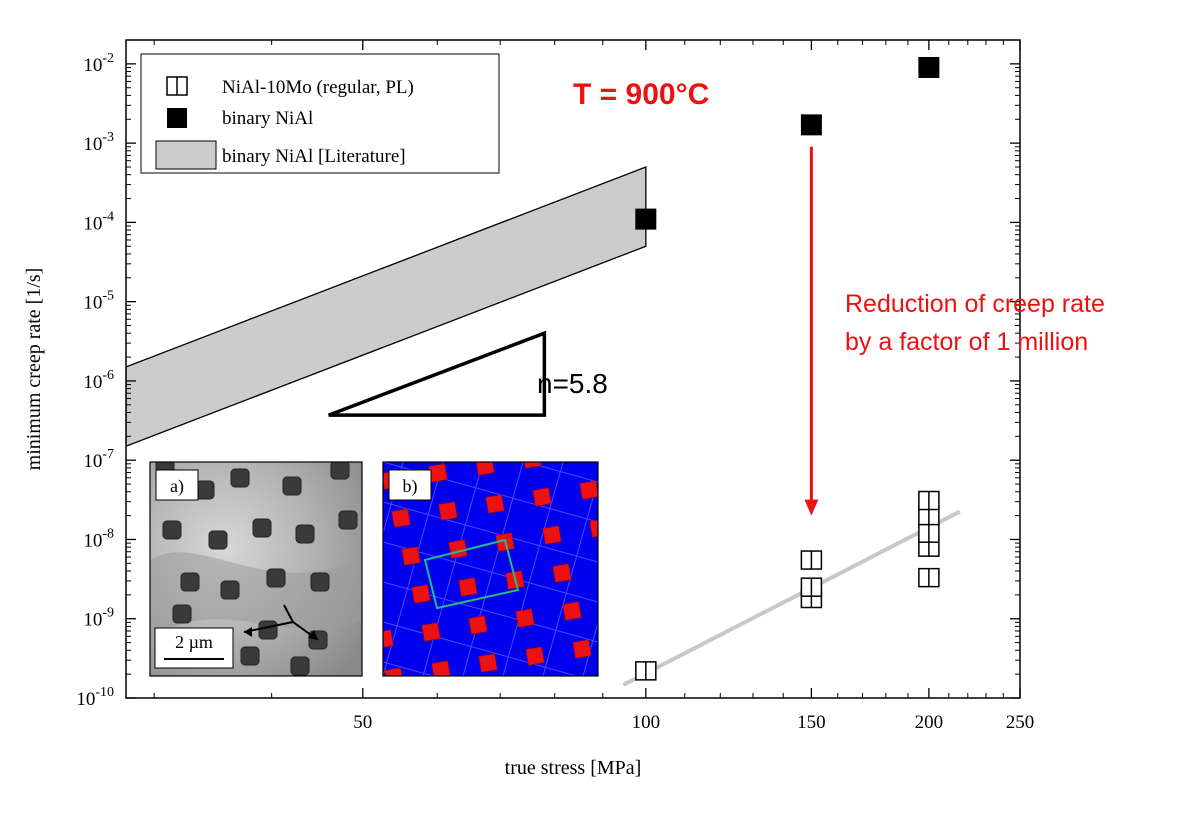 This screenshot has height=818, width=1200. I want to click on x-tick-label: 250, so click(1020, 722).